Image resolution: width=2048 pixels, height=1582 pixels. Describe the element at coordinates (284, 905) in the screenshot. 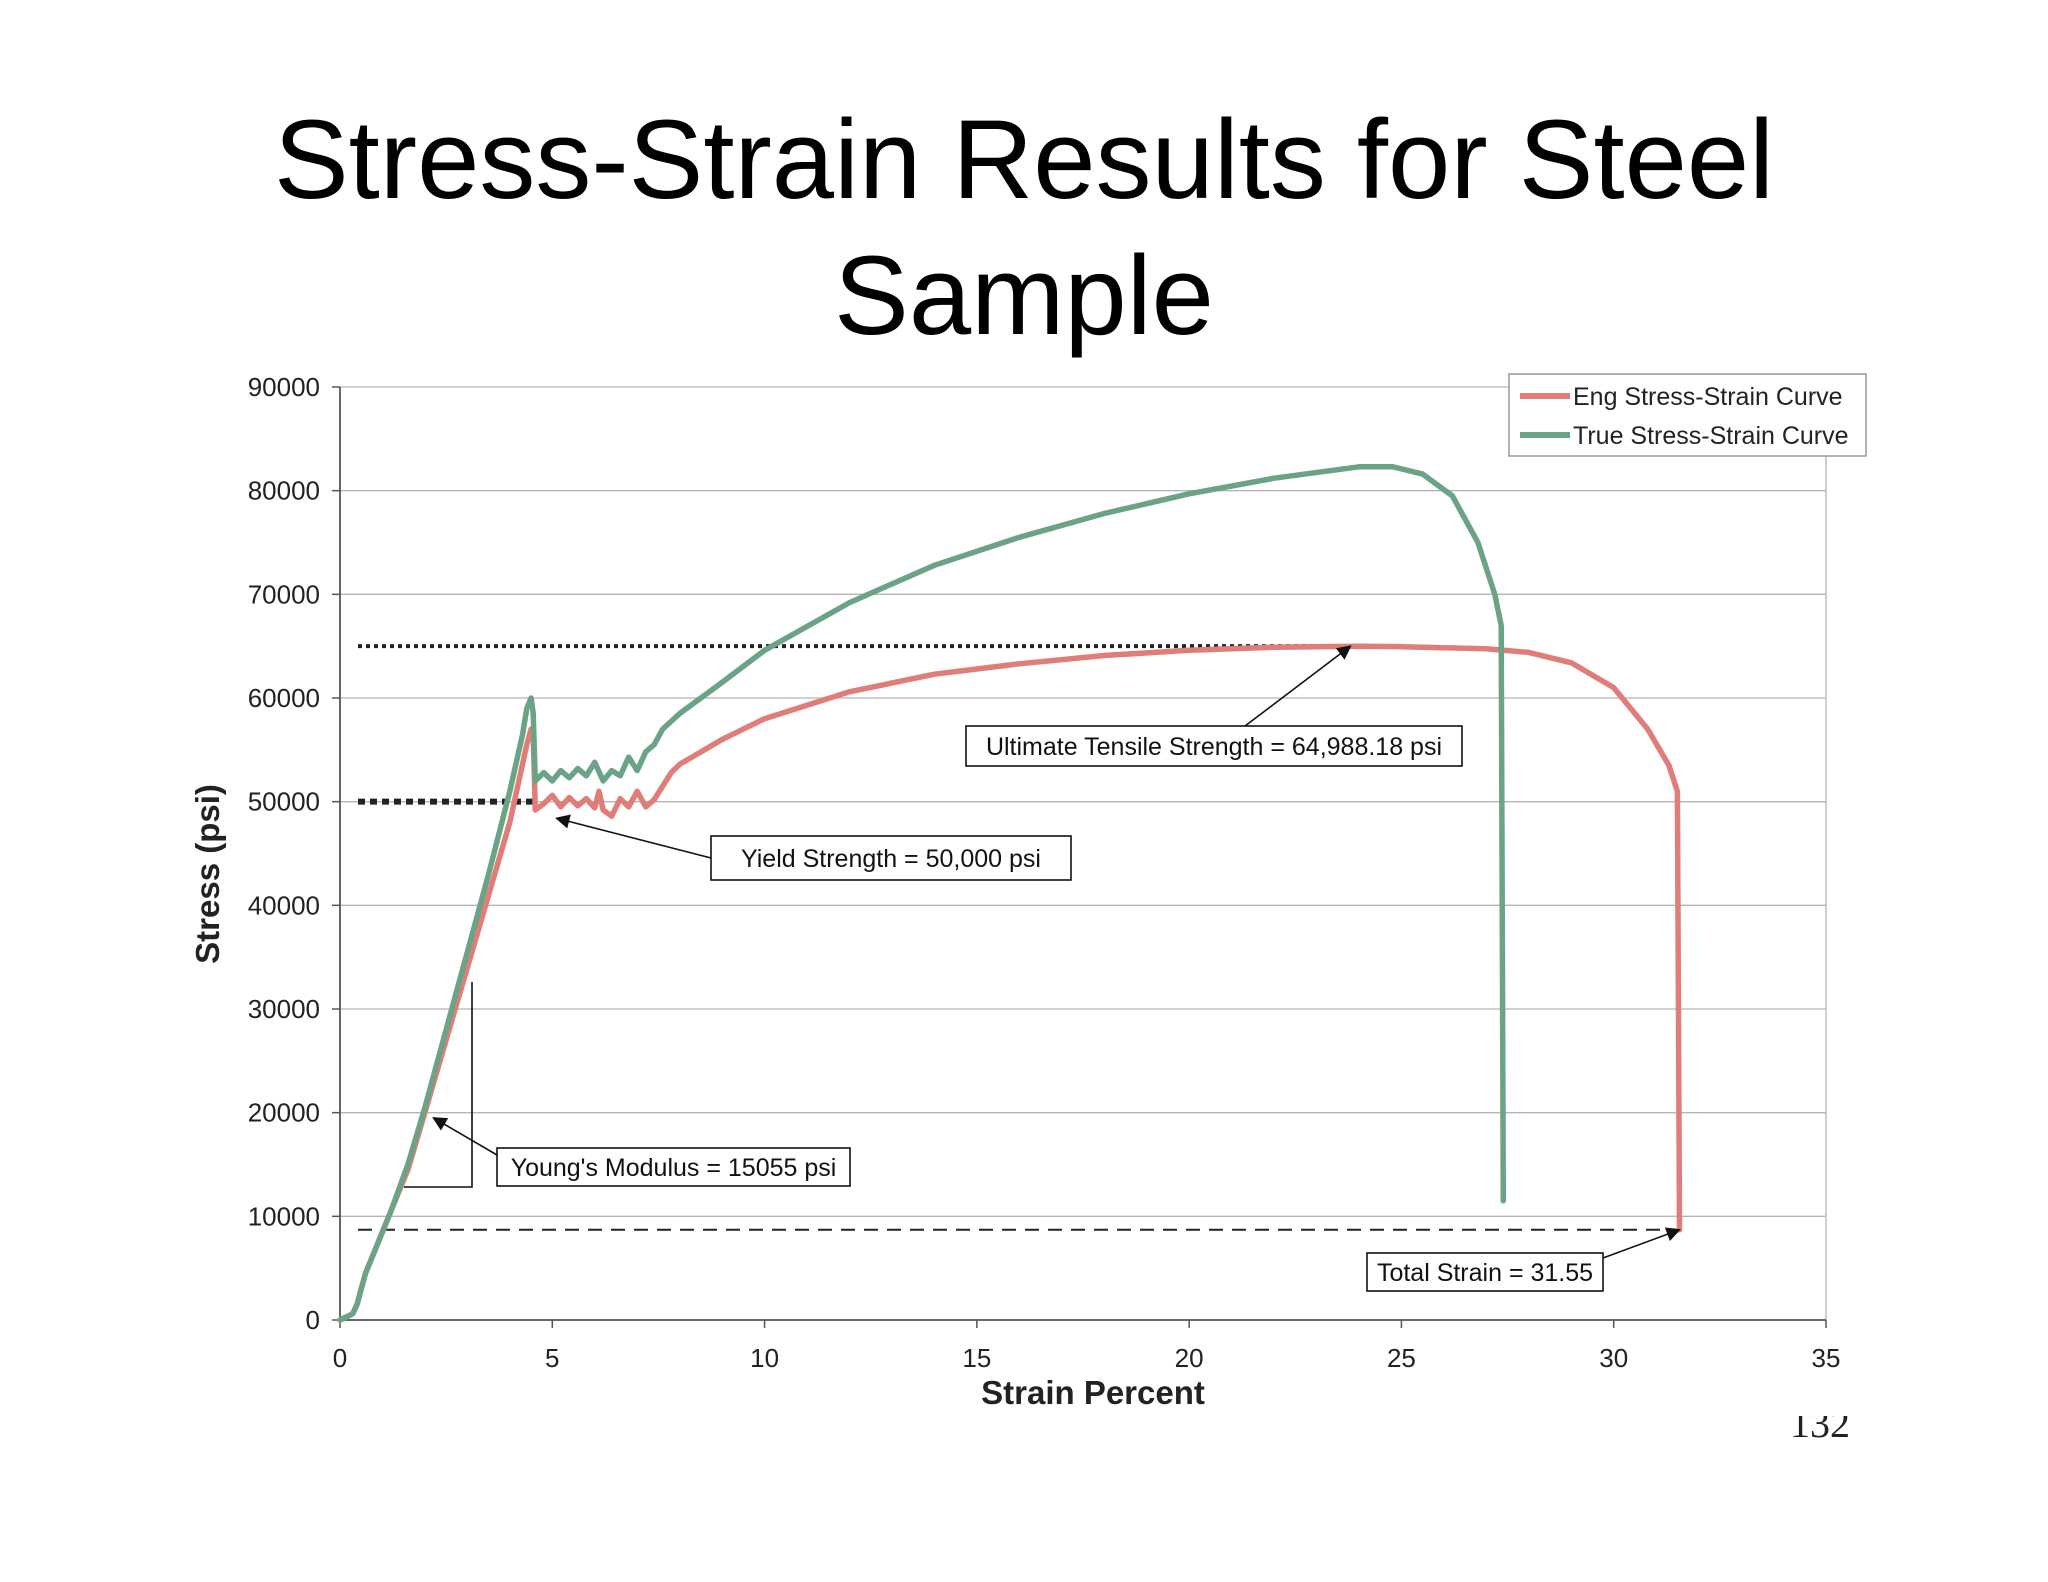

I see `y-tick-label: 40000` at that location.